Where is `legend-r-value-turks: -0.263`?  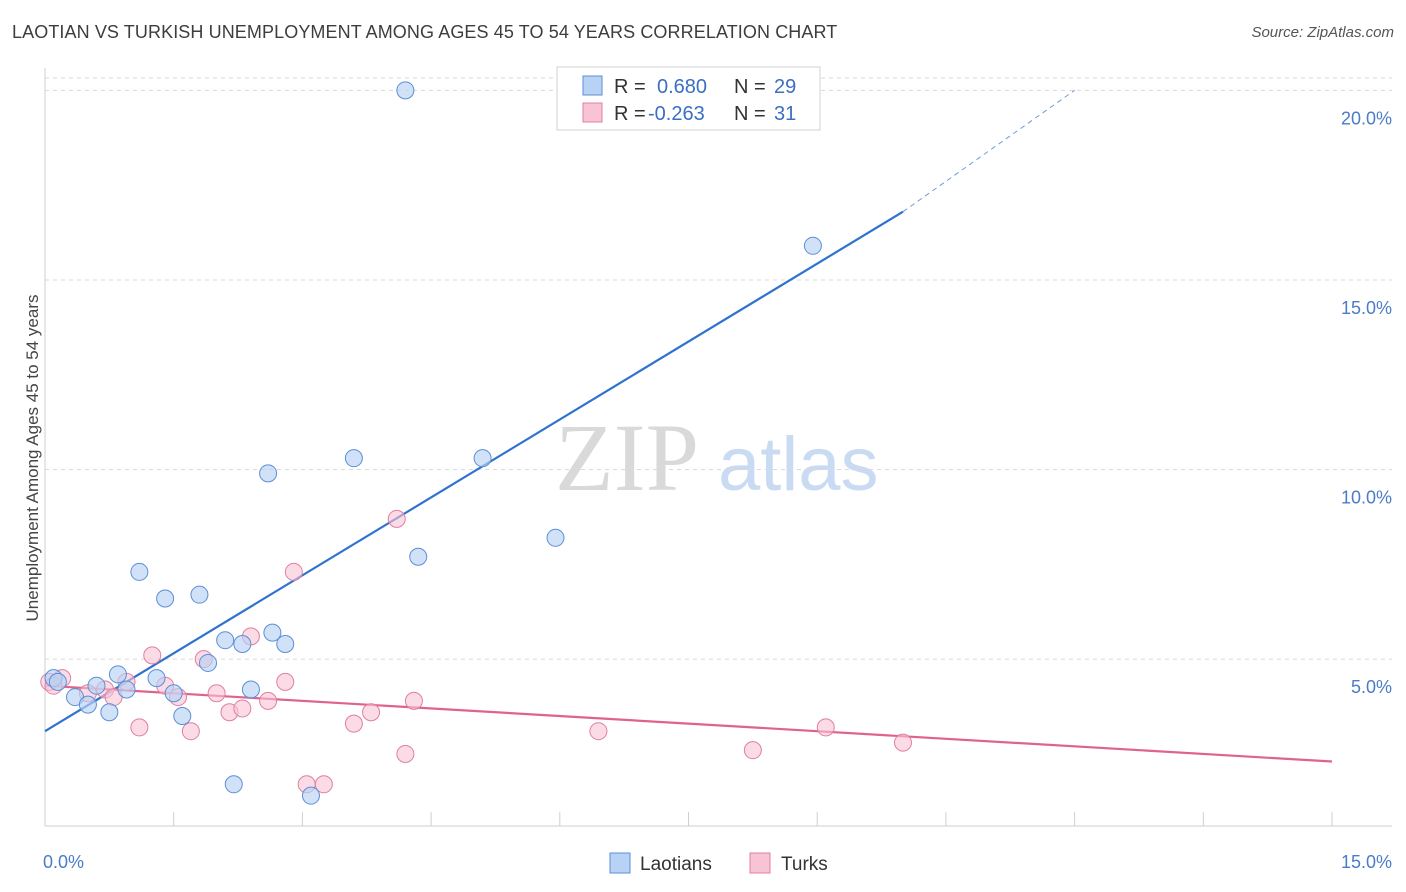
legend-r-value-turks: -0.263 is located at coordinates (676, 114).